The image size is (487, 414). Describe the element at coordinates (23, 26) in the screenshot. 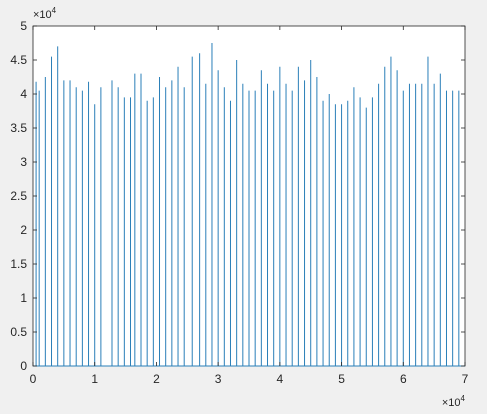

I see `y-tick-label: 5` at that location.